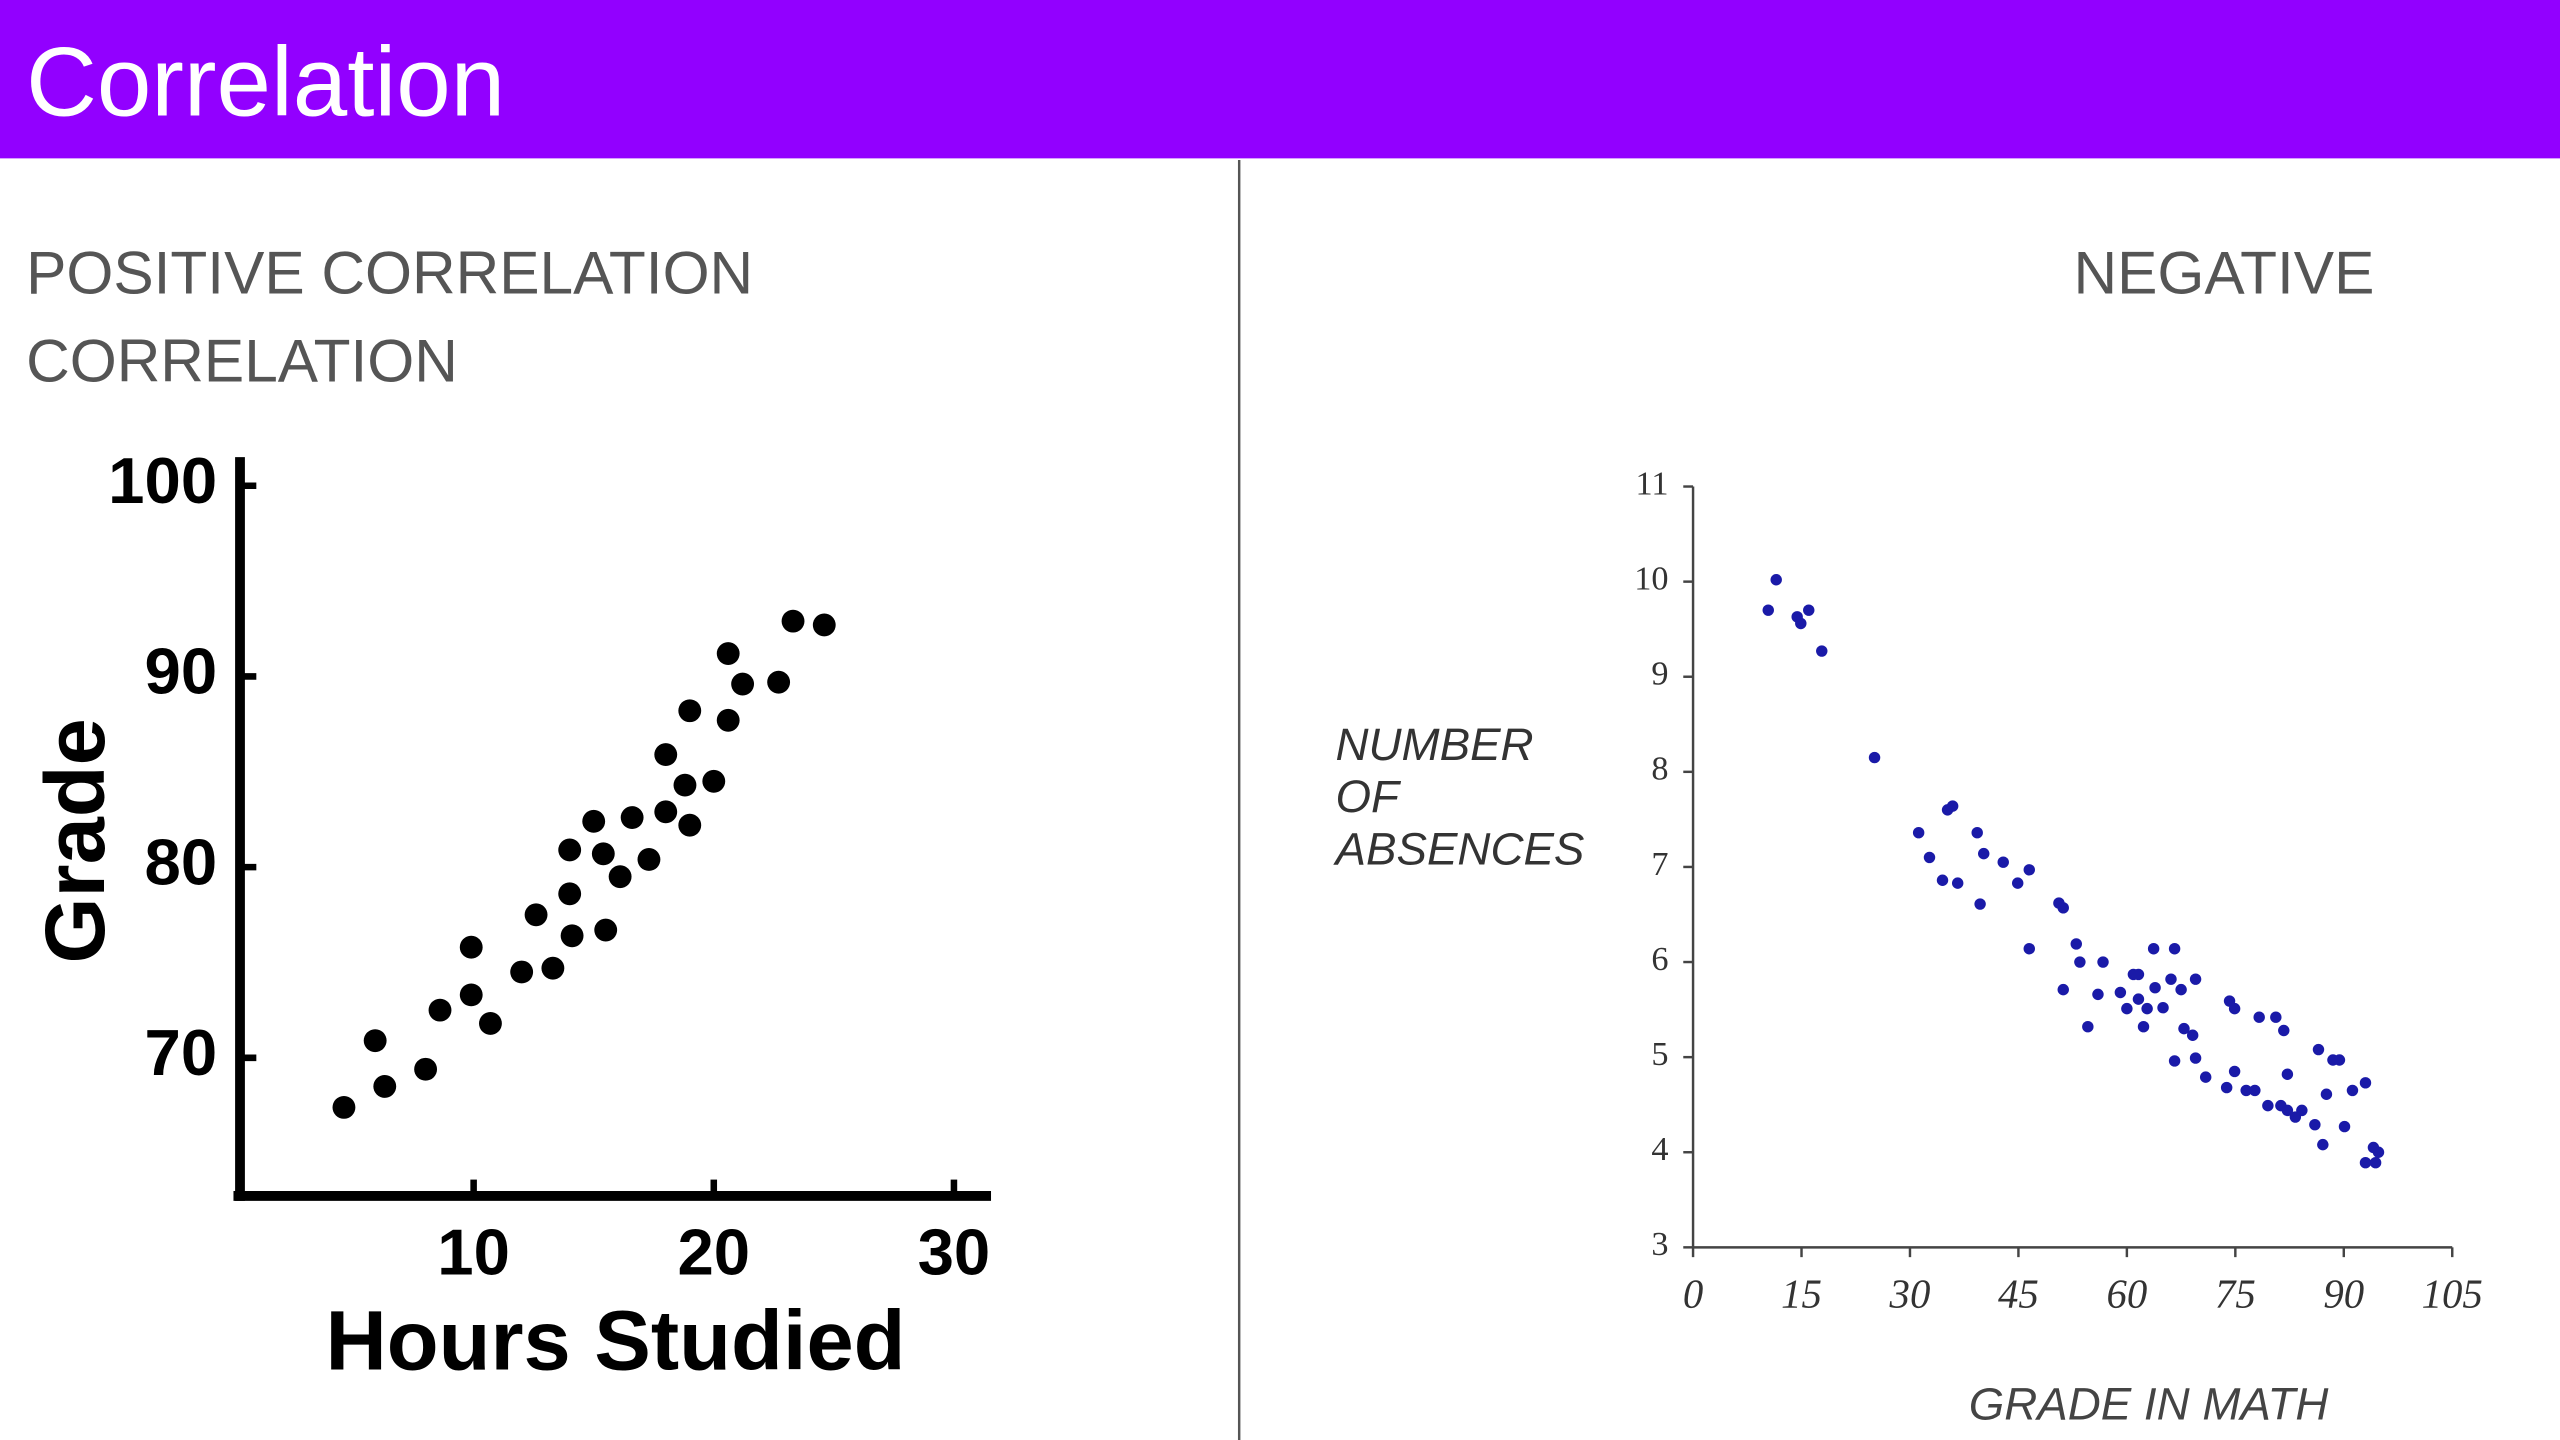 This screenshot has height=1440, width=2560. What do you see at coordinates (2235, 1293) in the screenshot?
I see `x-tick-label: 75` at bounding box center [2235, 1293].